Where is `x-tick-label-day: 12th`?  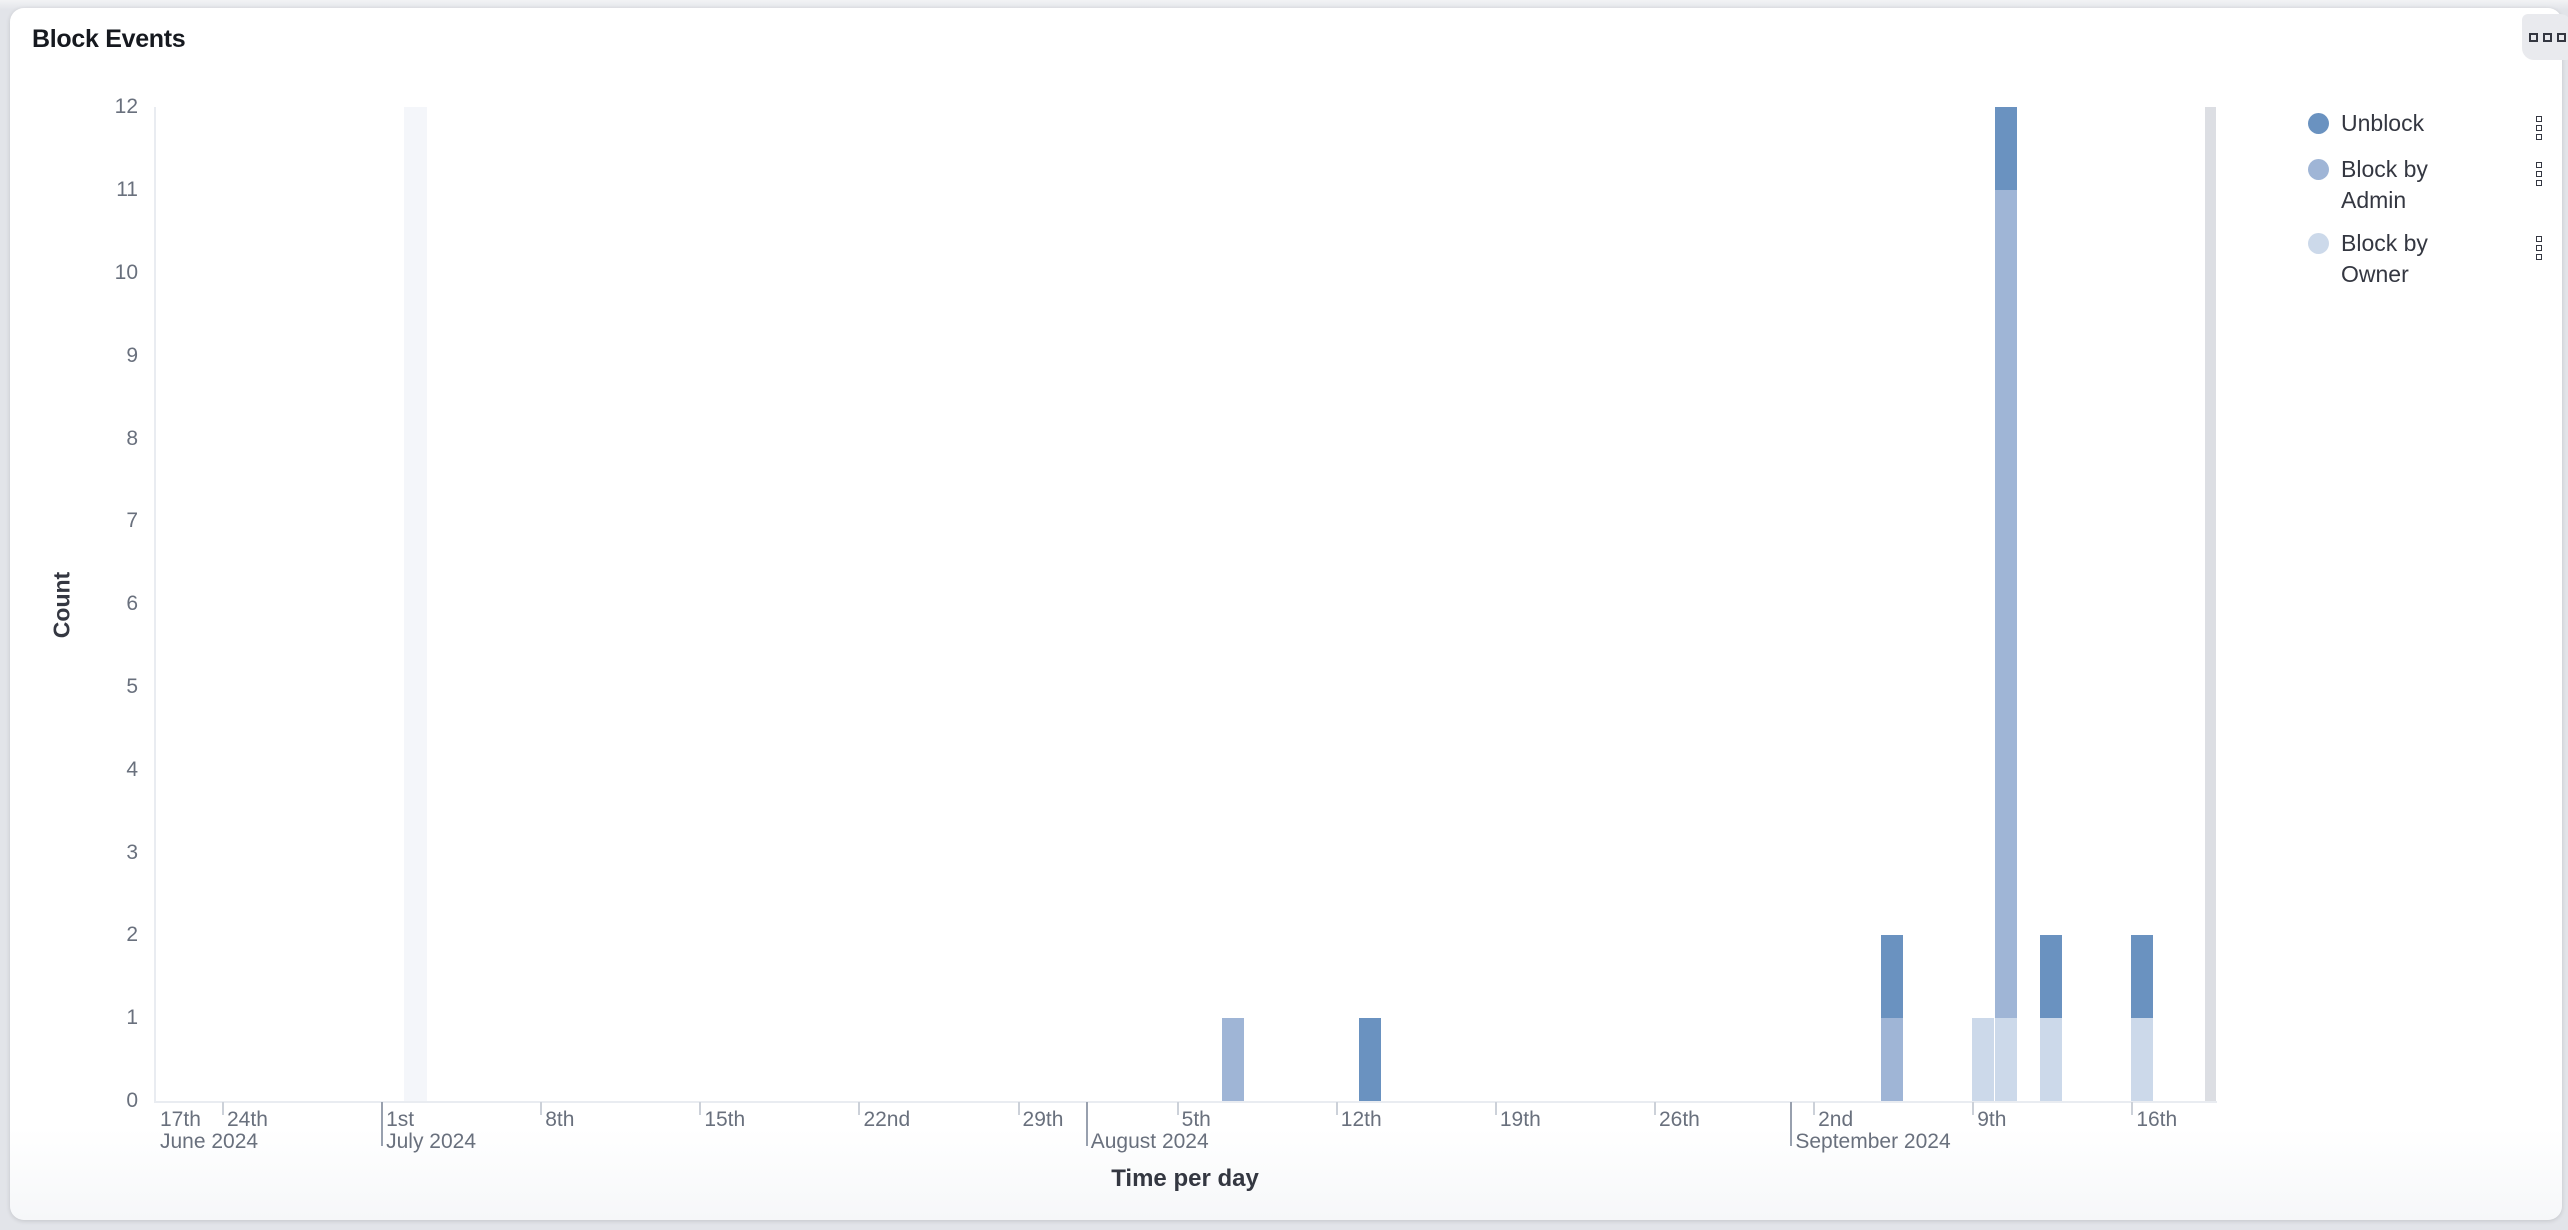 x-tick-label-day: 12th is located at coordinates (1361, 1119).